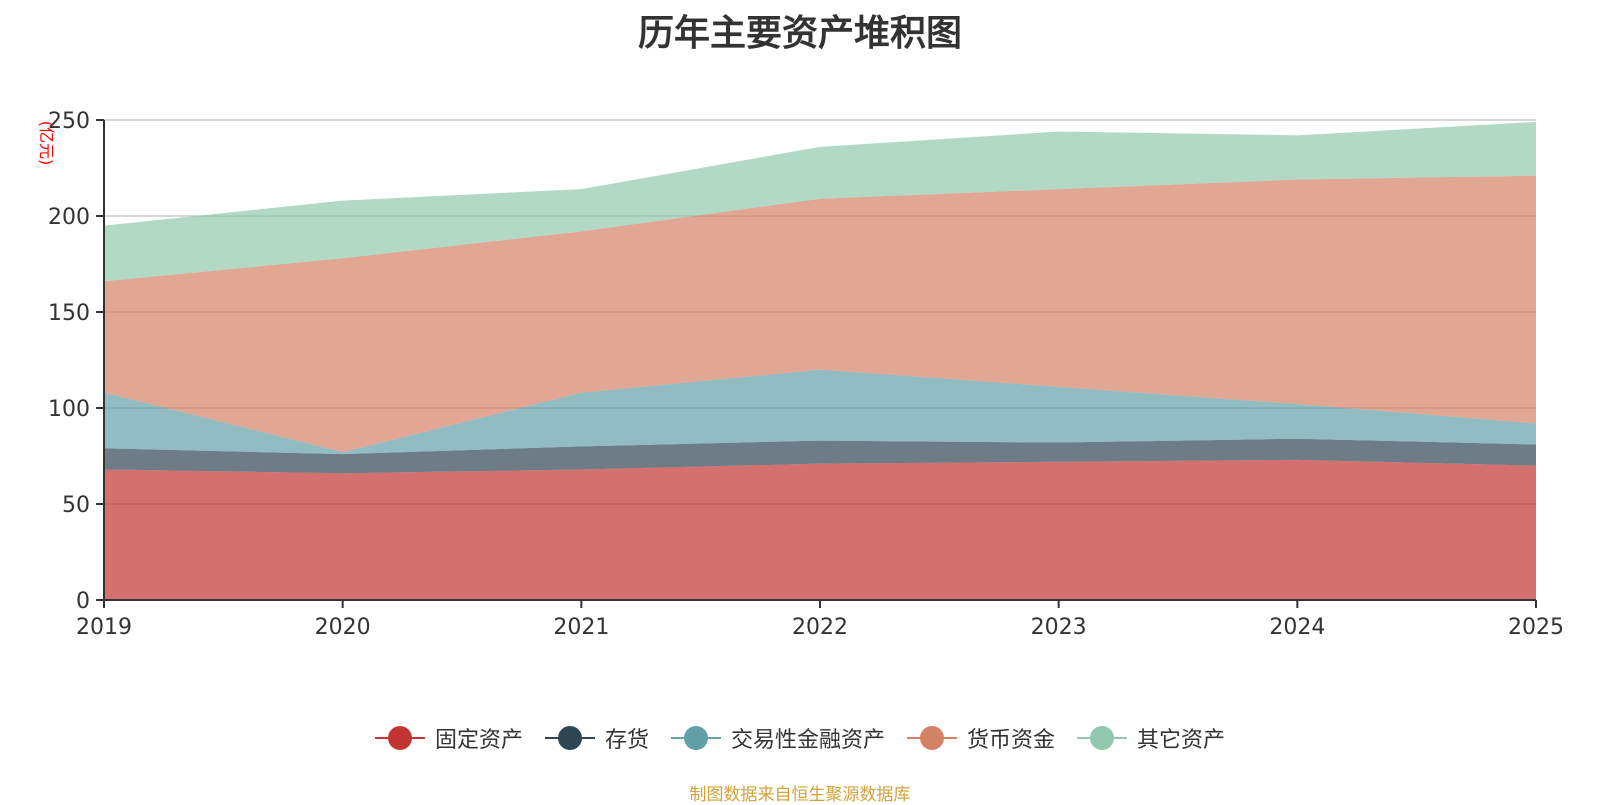 The image size is (1600, 805). Describe the element at coordinates (46, 143) in the screenshot. I see `unit-label: (亿元)` at that location.